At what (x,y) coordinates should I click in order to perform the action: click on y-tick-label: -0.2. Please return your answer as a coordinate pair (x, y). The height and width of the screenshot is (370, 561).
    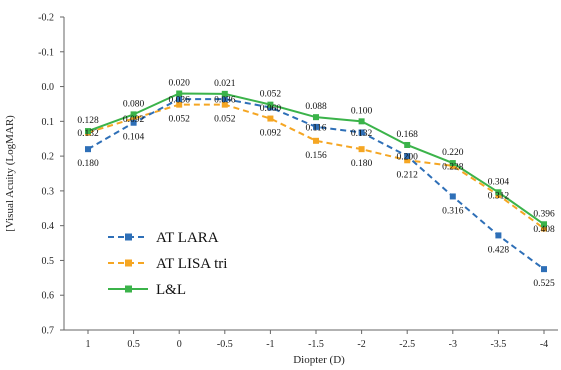
    Looking at the image, I should click on (46, 18).